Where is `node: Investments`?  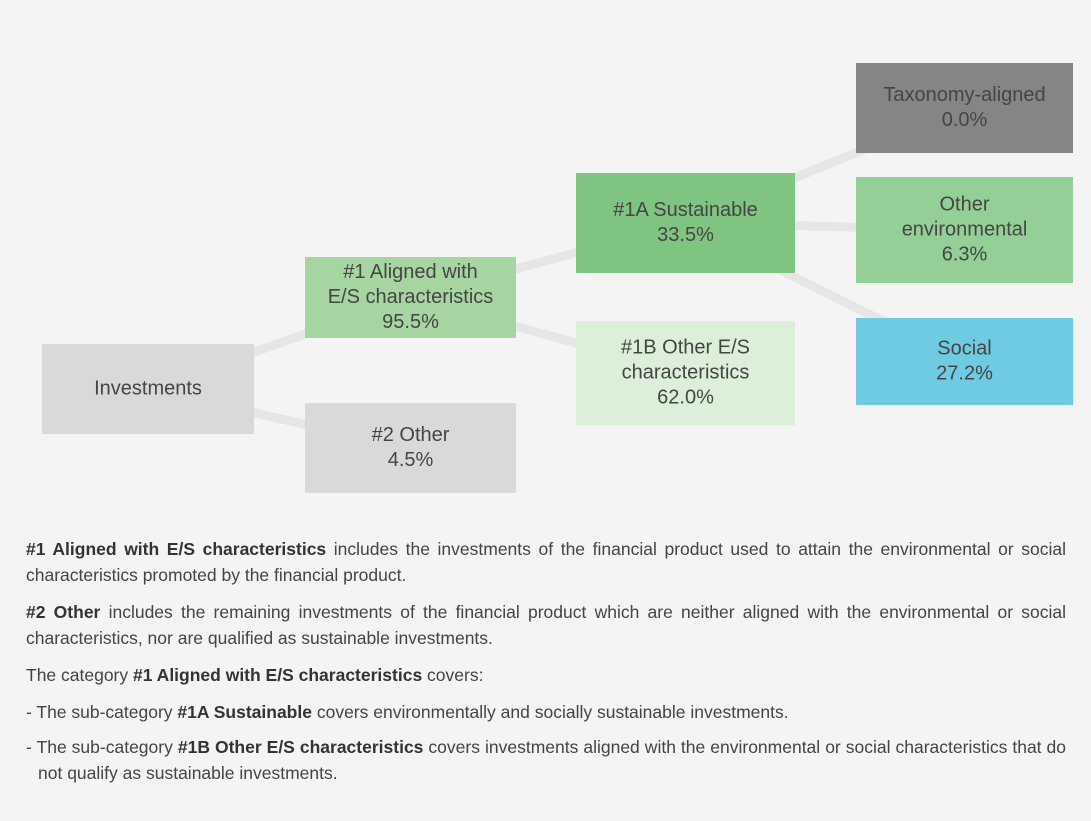 node: Investments is located at coordinates (148, 389).